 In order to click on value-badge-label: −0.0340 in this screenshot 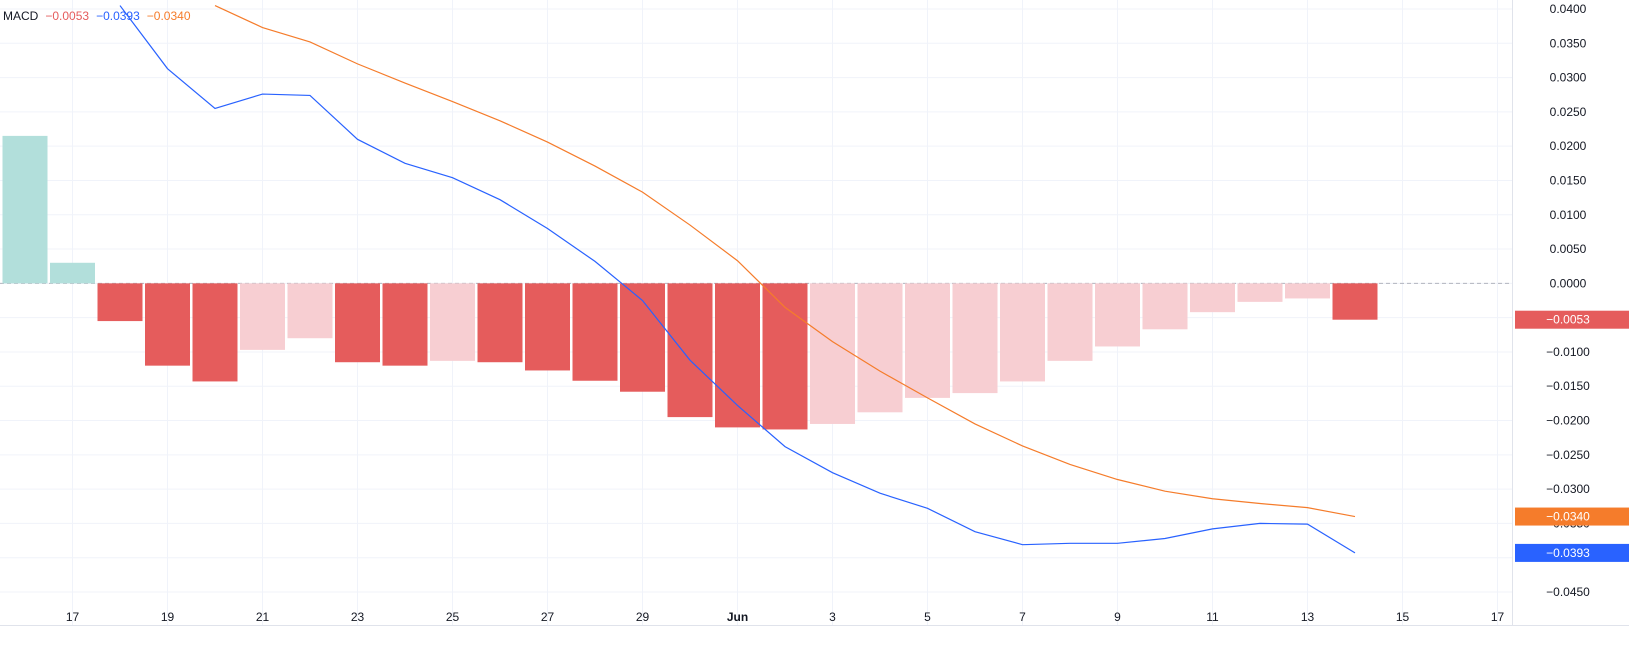, I will do `click(1568, 517)`.